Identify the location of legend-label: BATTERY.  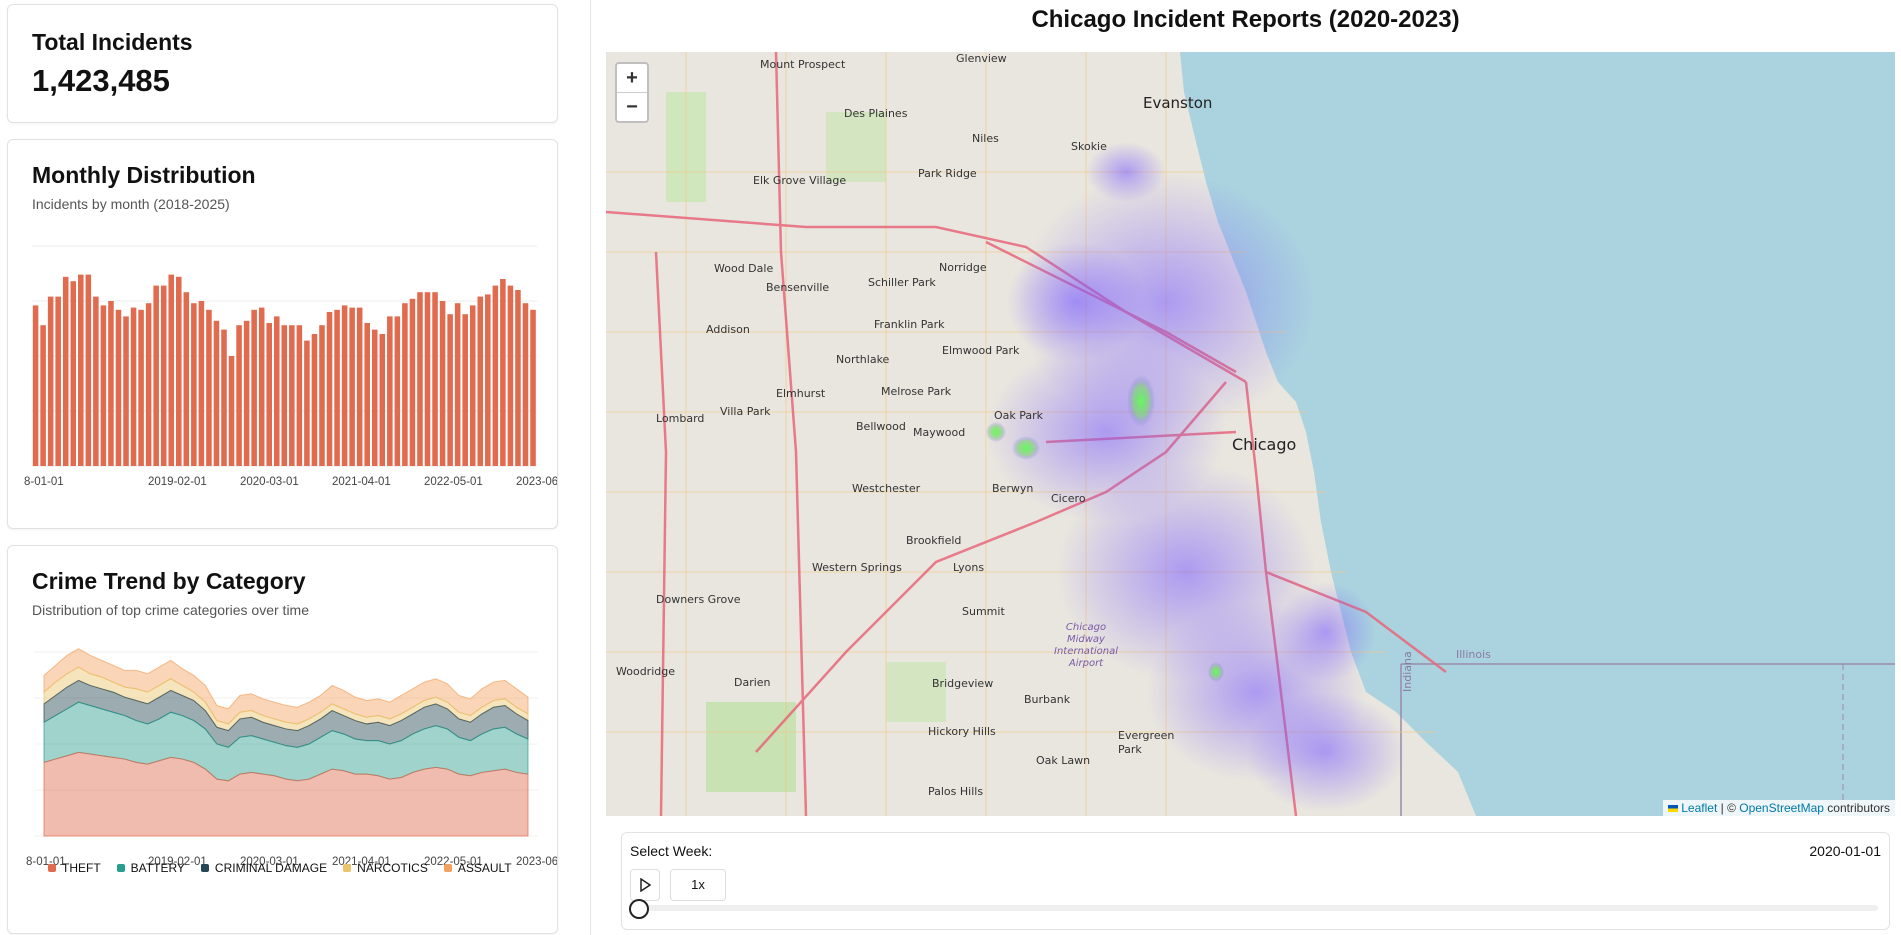
(157, 868).